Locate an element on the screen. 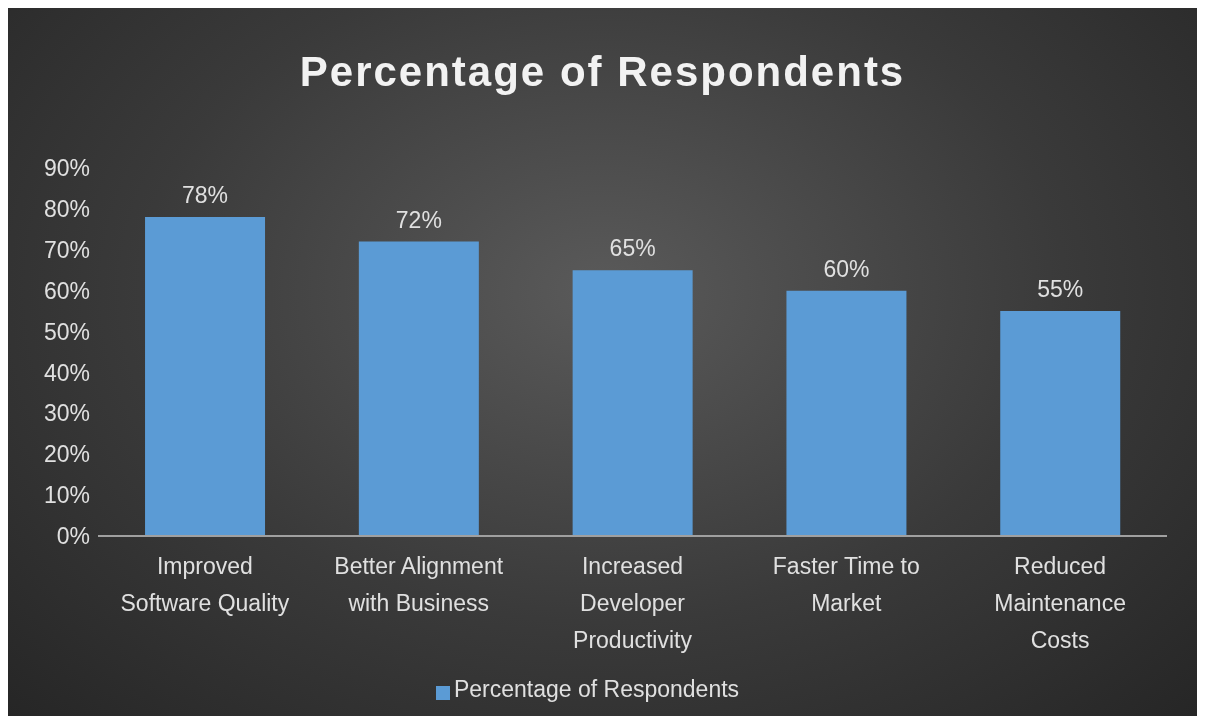 This screenshot has height=724, width=1205. y-tick-label: 70% is located at coordinates (66, 249).